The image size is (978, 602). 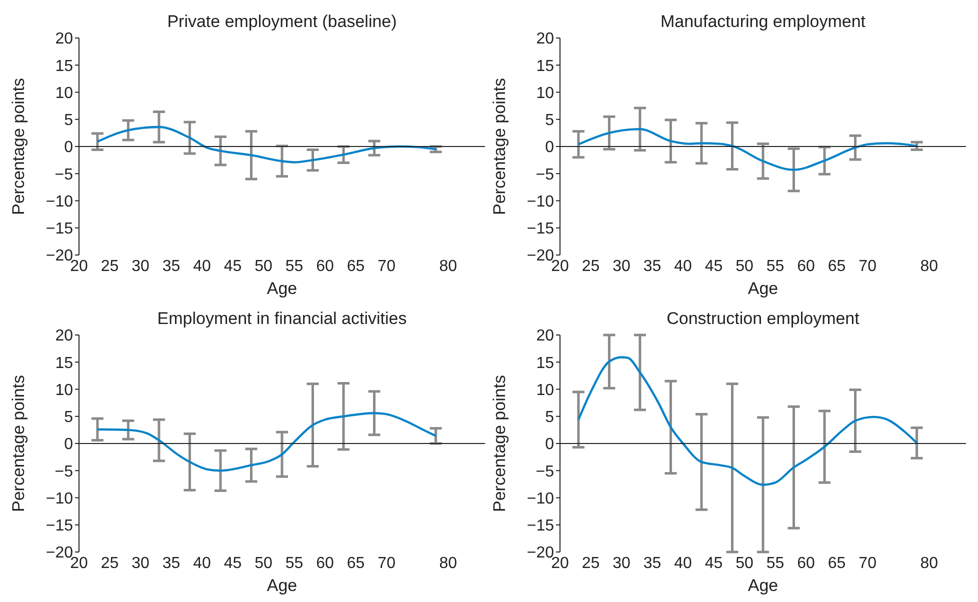 I want to click on chart-title: Construction employment, so click(x=763, y=319).